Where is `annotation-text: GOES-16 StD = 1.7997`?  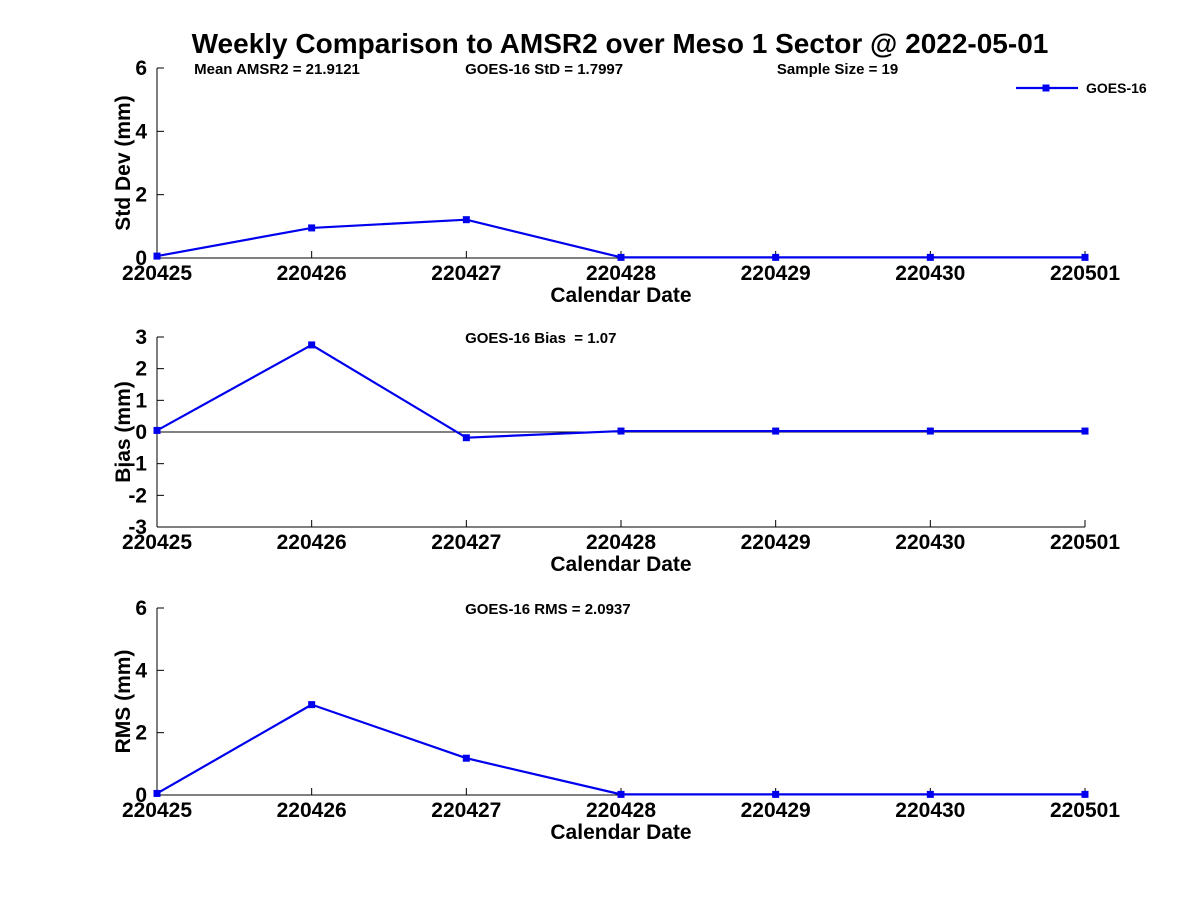
annotation-text: GOES-16 StD = 1.7997 is located at coordinates (544, 69).